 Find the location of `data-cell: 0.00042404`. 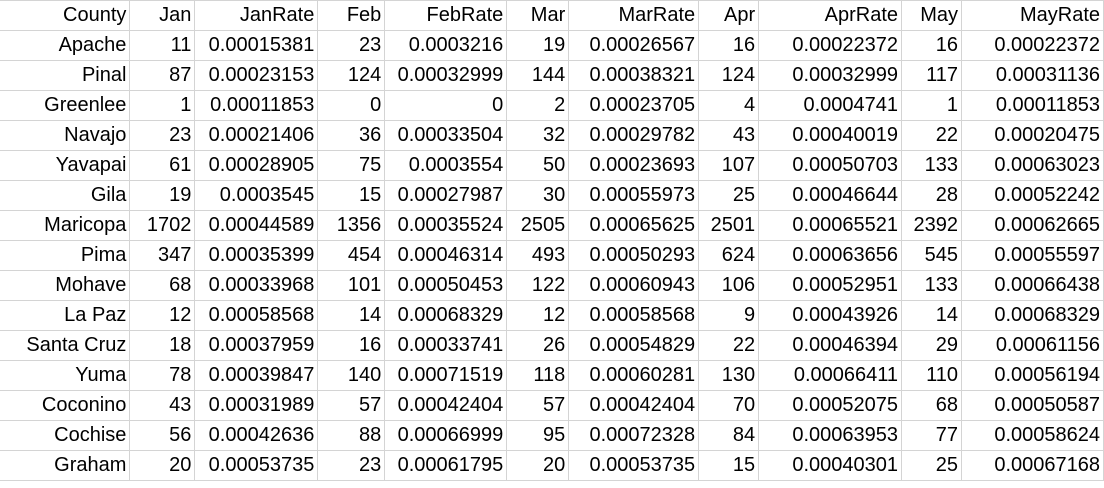

data-cell: 0.00042404 is located at coordinates (446, 405).